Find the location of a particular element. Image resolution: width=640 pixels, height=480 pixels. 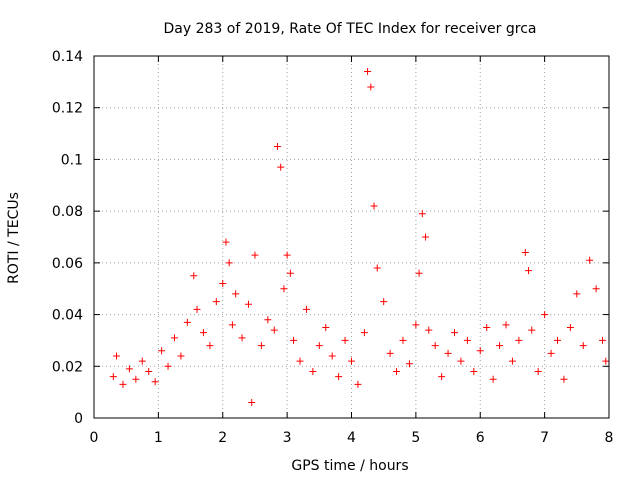

y-tick-label: 0.1 is located at coordinates (72, 160).